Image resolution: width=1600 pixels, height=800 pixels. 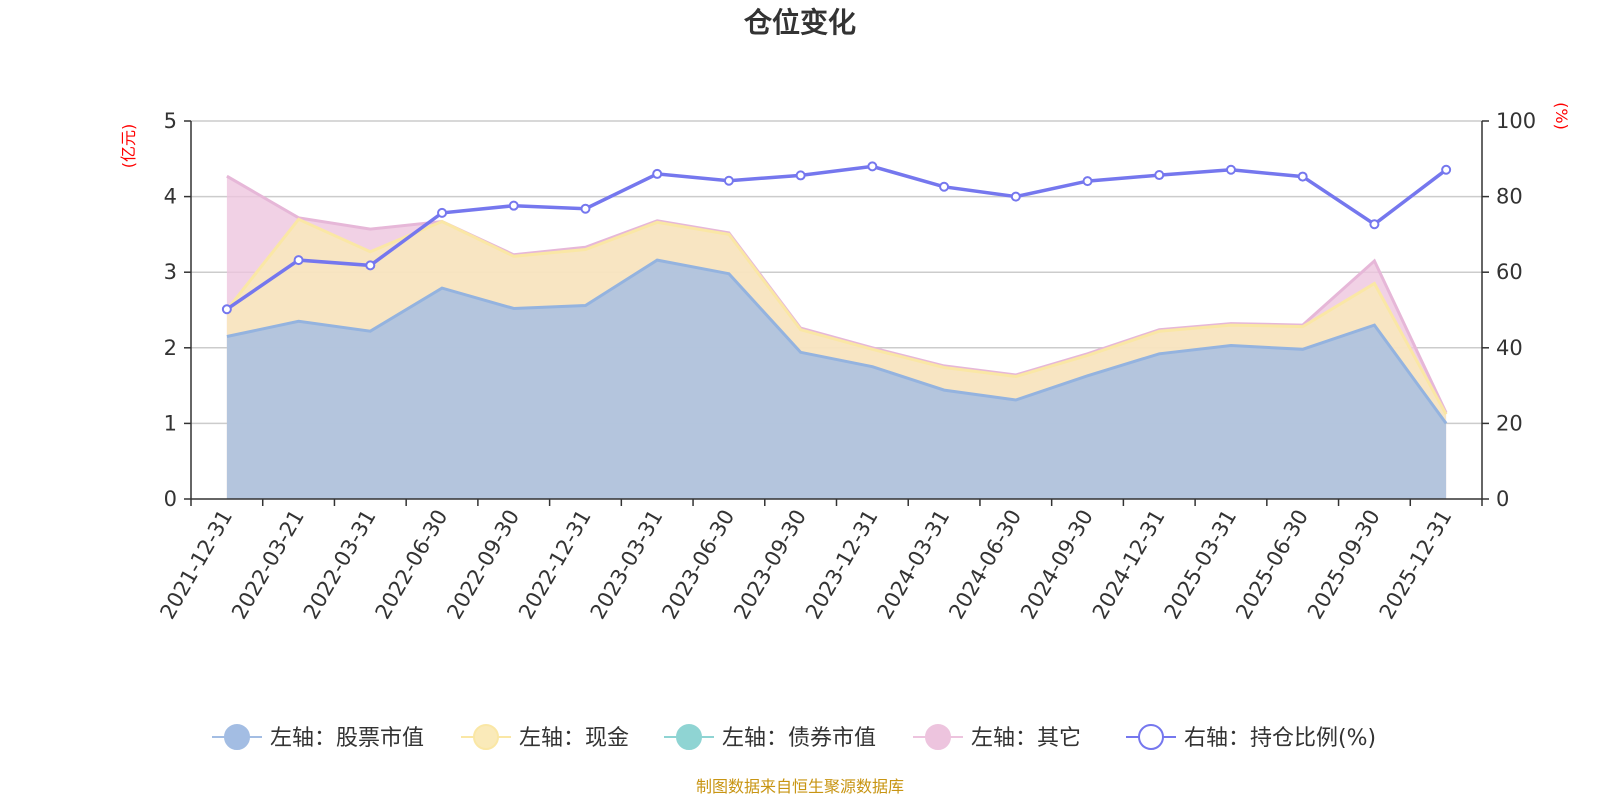 I want to click on circle-filled-teal-icon, so click(x=689, y=737).